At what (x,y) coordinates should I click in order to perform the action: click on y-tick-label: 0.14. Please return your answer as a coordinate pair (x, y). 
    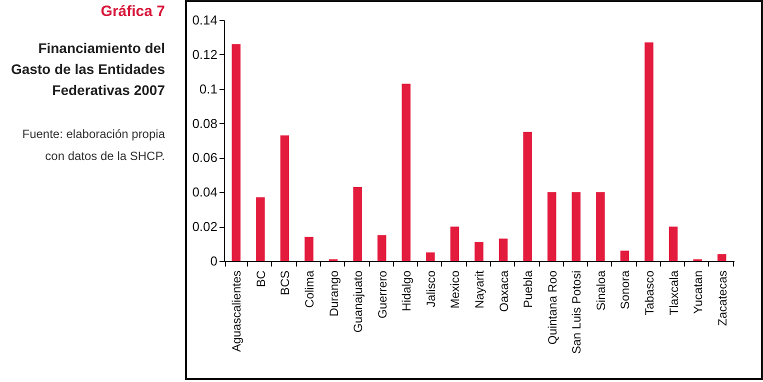
    Looking at the image, I should click on (205, 20).